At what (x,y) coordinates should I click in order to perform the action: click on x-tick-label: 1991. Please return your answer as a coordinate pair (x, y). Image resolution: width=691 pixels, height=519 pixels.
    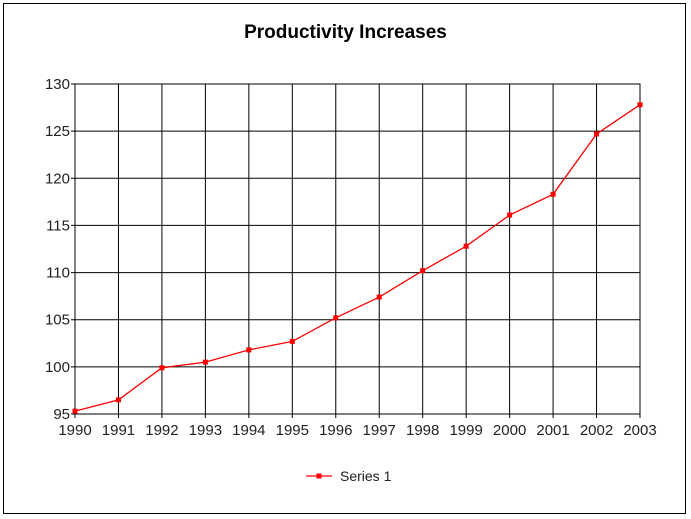
    Looking at the image, I should click on (118, 430).